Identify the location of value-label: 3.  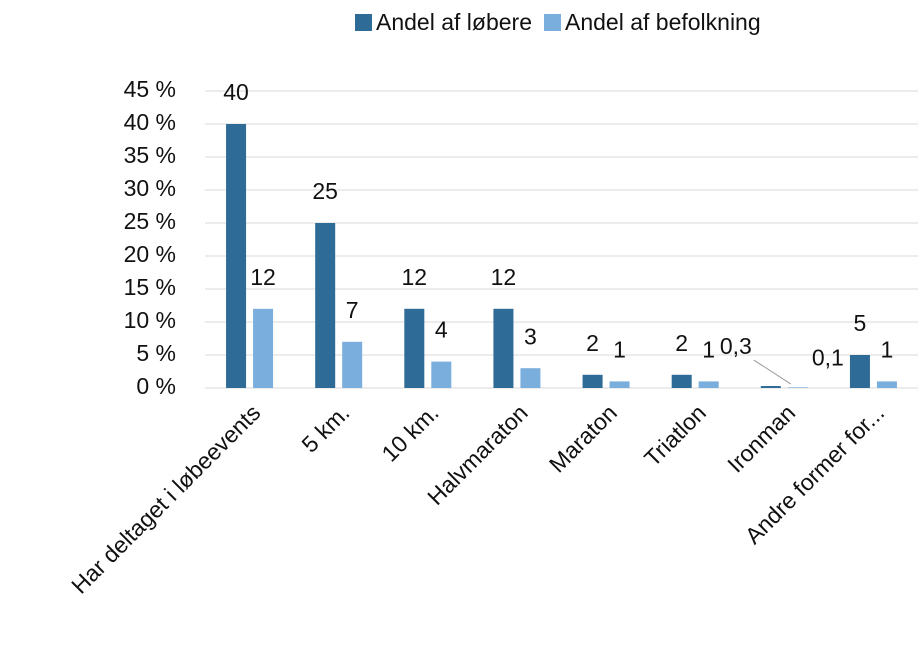
(530, 336).